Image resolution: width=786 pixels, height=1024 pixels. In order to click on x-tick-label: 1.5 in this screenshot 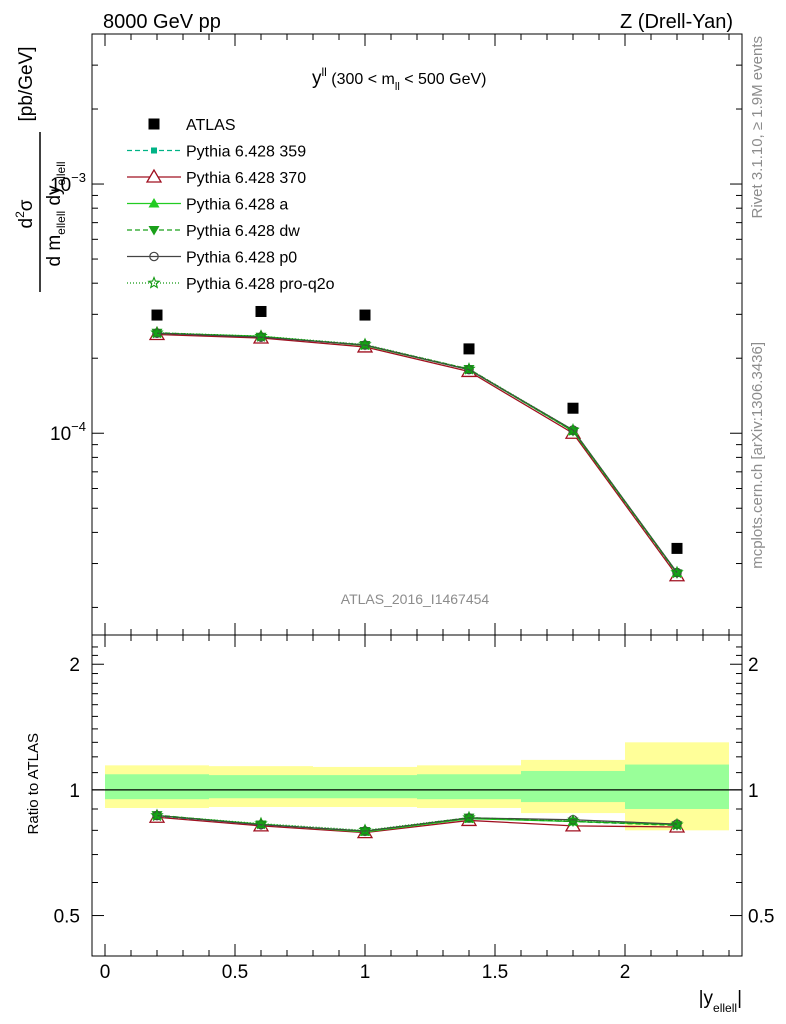, I will do `click(495, 972)`.